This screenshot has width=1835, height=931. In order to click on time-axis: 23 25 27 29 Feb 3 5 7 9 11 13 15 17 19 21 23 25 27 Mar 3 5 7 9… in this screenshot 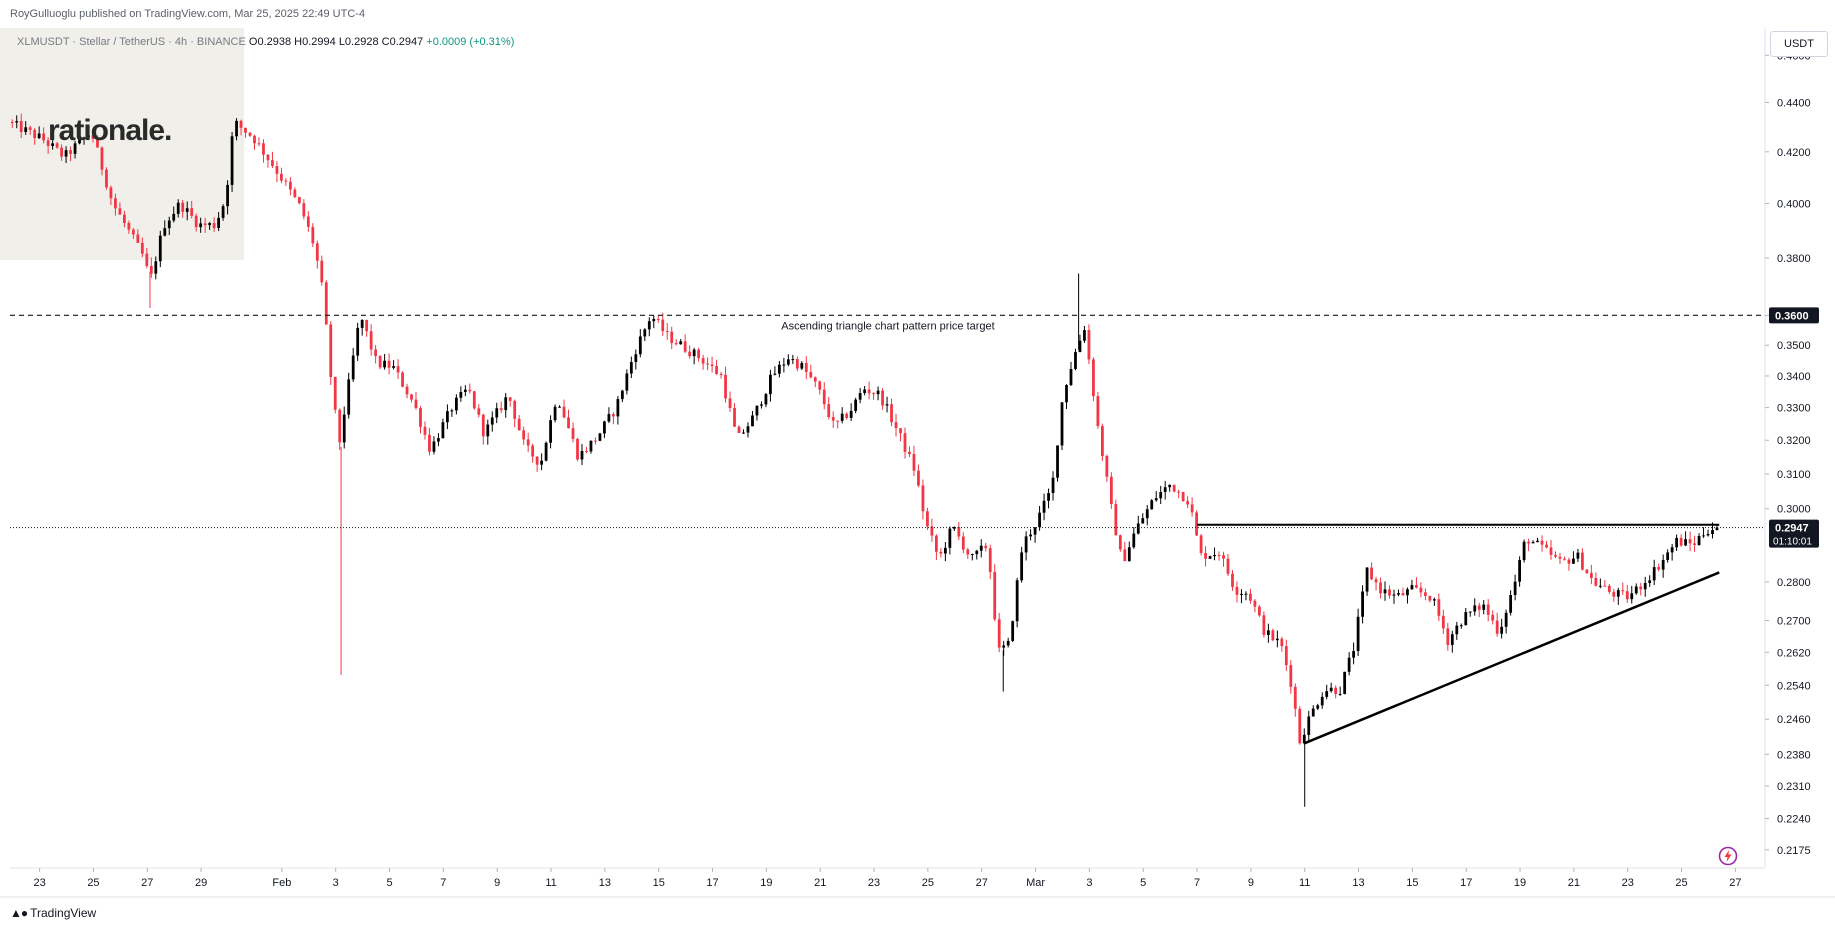, I will do `click(887, 878)`.